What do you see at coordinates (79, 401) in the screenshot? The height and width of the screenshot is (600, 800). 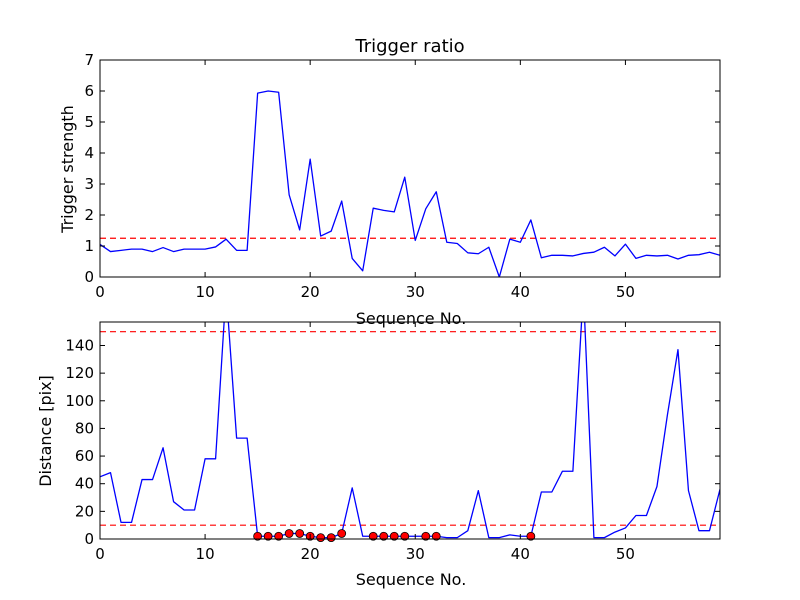 I see `y-tick-label: 100` at bounding box center [79, 401].